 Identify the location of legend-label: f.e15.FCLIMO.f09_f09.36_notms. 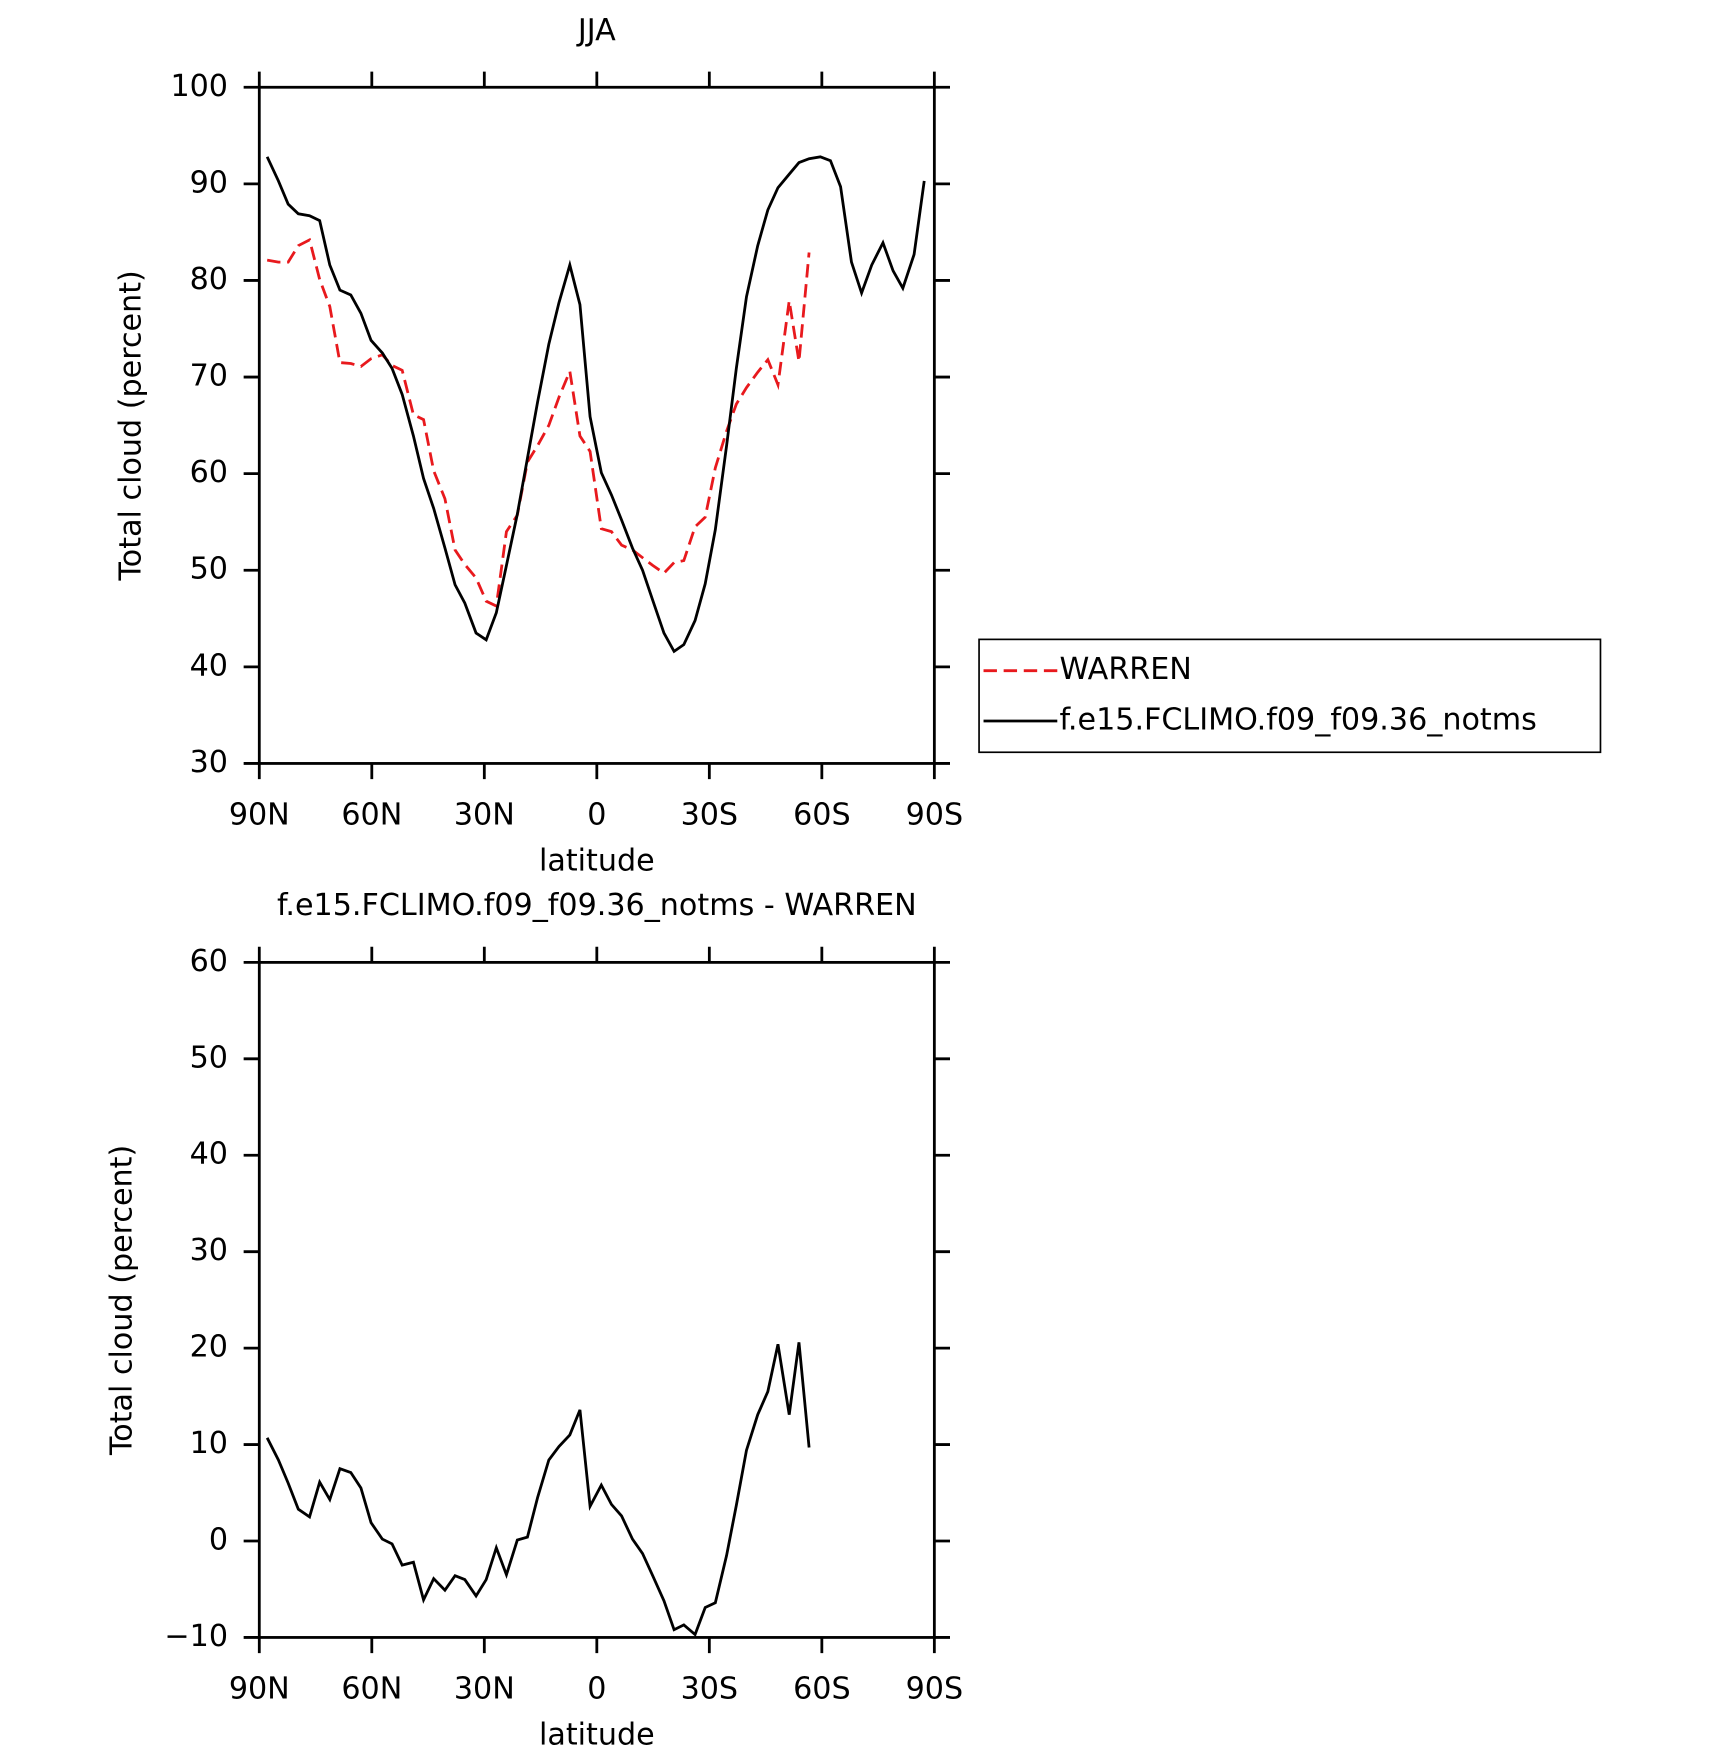
(1298, 719).